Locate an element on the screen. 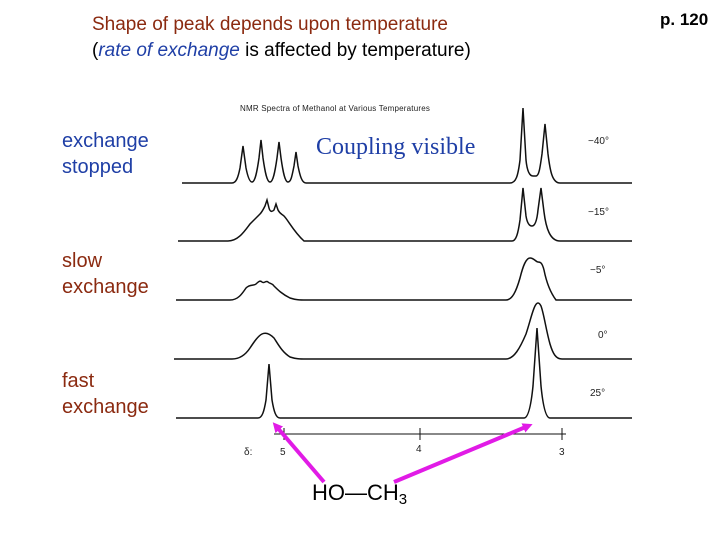  temp-label-minus-15: −15° is located at coordinates (598, 212).